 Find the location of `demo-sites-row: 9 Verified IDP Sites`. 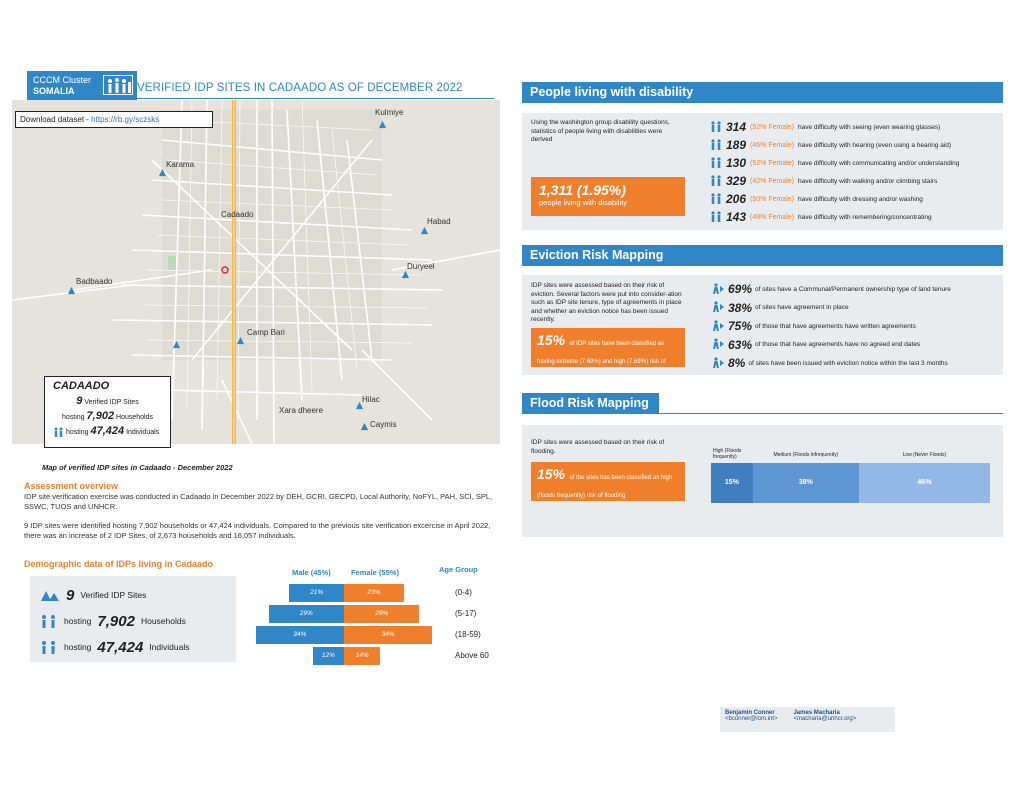

demo-sites-row: 9 Verified IDP Sites is located at coordinates (133, 595).